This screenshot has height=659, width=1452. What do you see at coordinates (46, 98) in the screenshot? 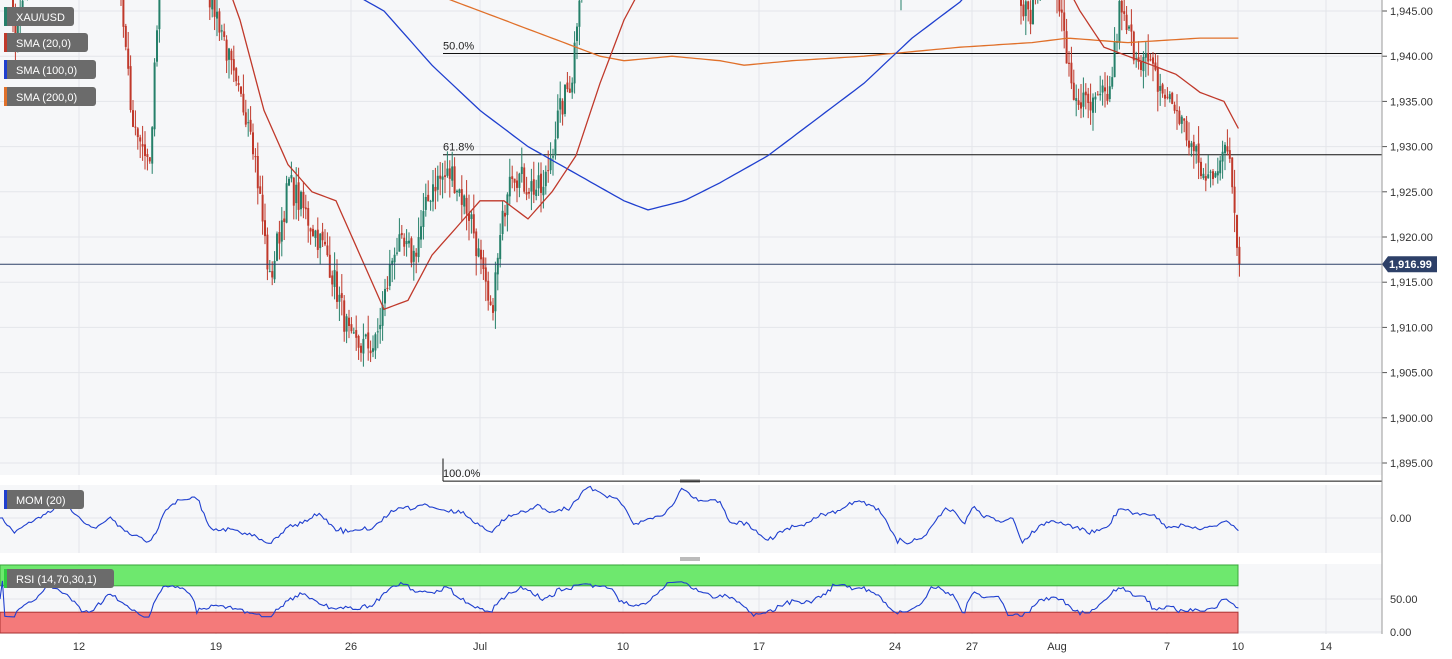
I see `legend-sma-200-label: SMA (200,0)` at bounding box center [46, 98].